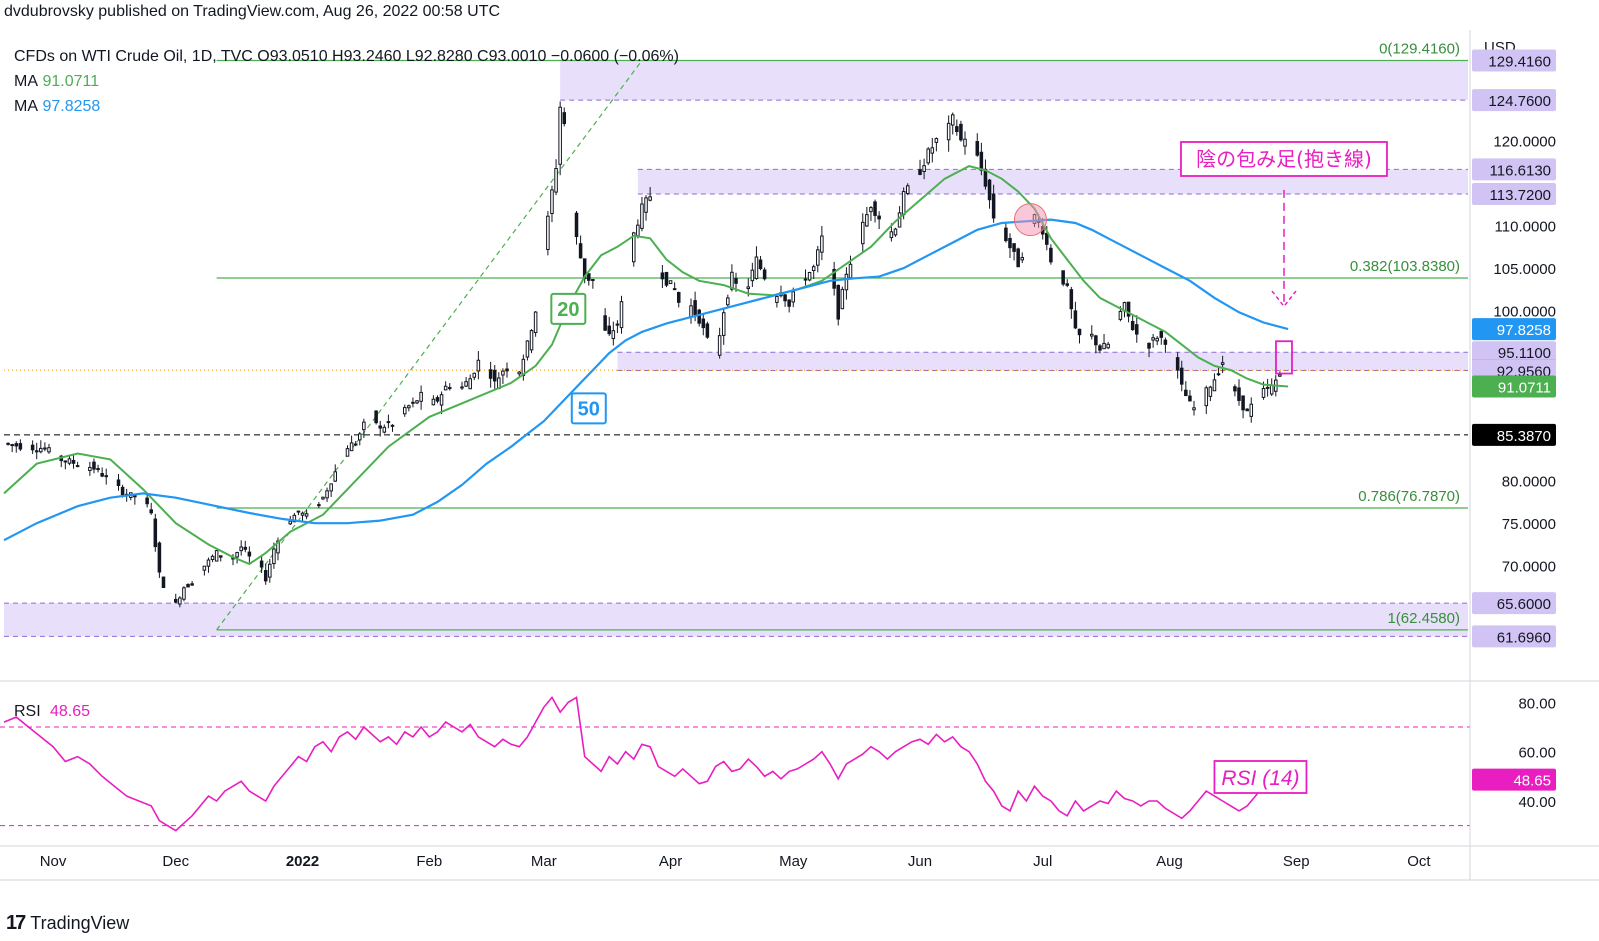 The image size is (1599, 941). Describe the element at coordinates (1524, 604) in the screenshot. I see `price-tag-label: 65.6000` at that location.